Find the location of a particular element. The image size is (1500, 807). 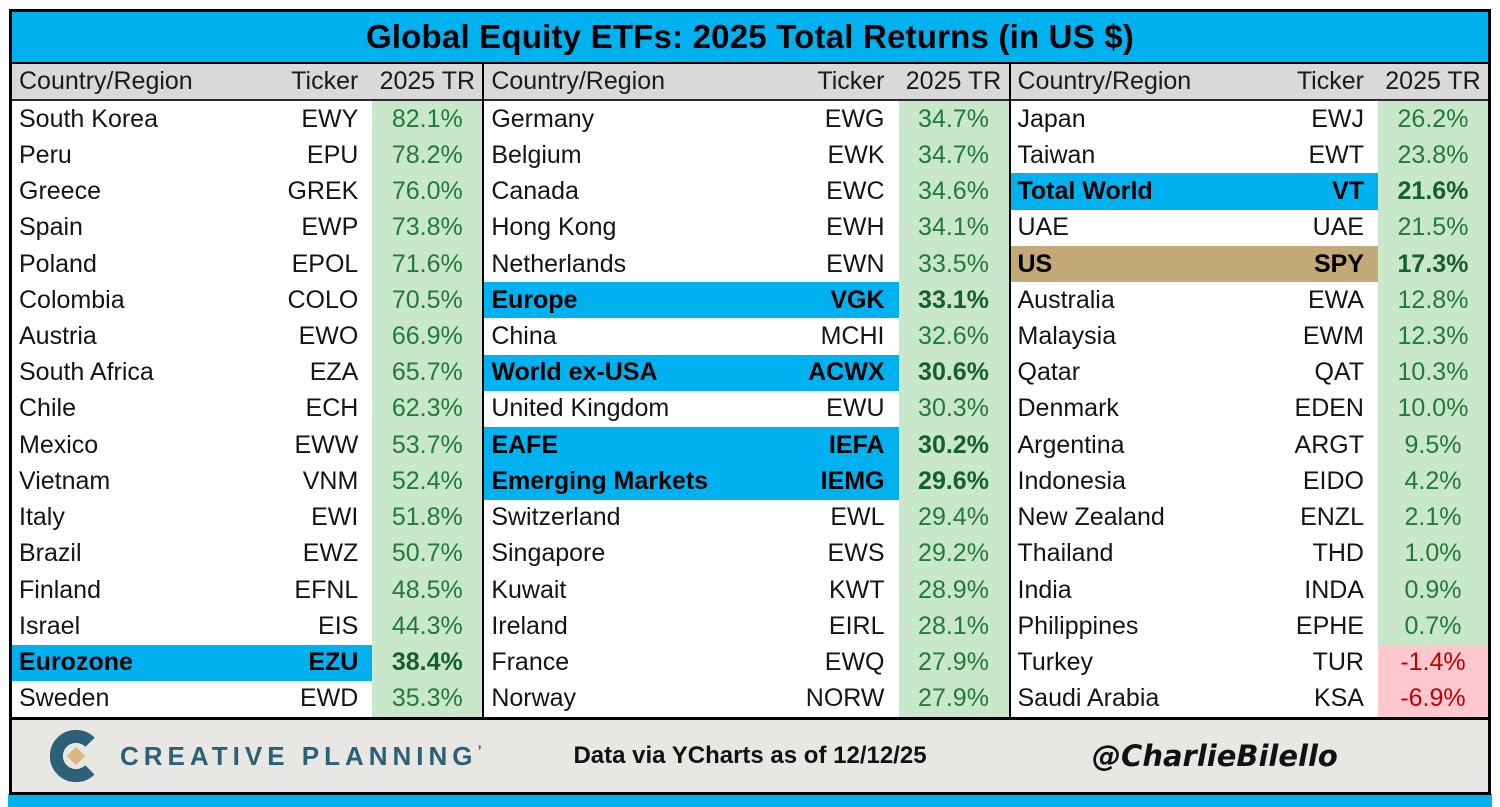

trademark-mark: ’ is located at coordinates (479, 750).